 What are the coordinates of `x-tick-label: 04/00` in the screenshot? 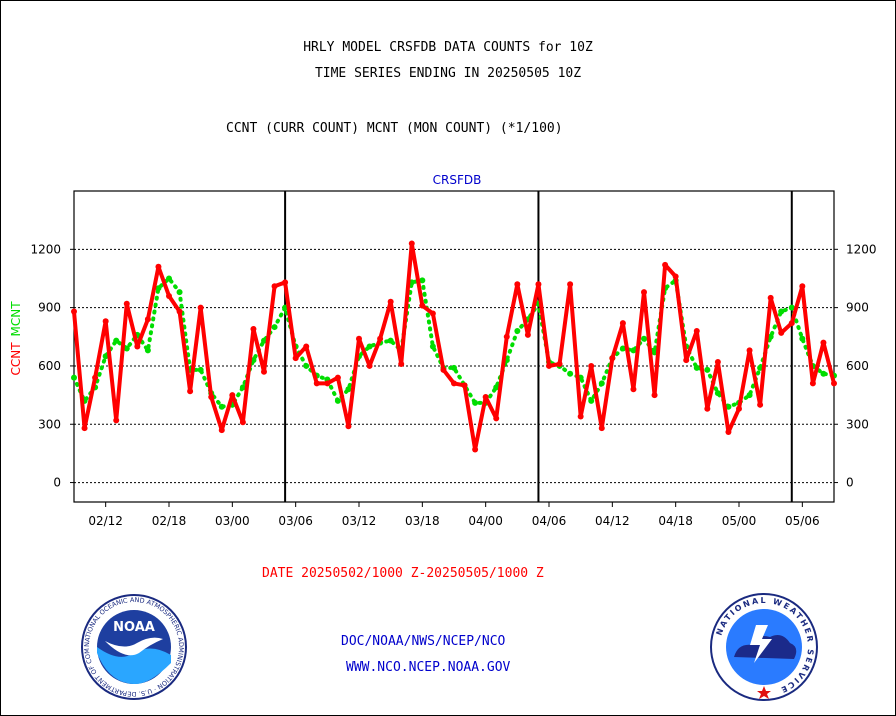 It's located at (485, 521).